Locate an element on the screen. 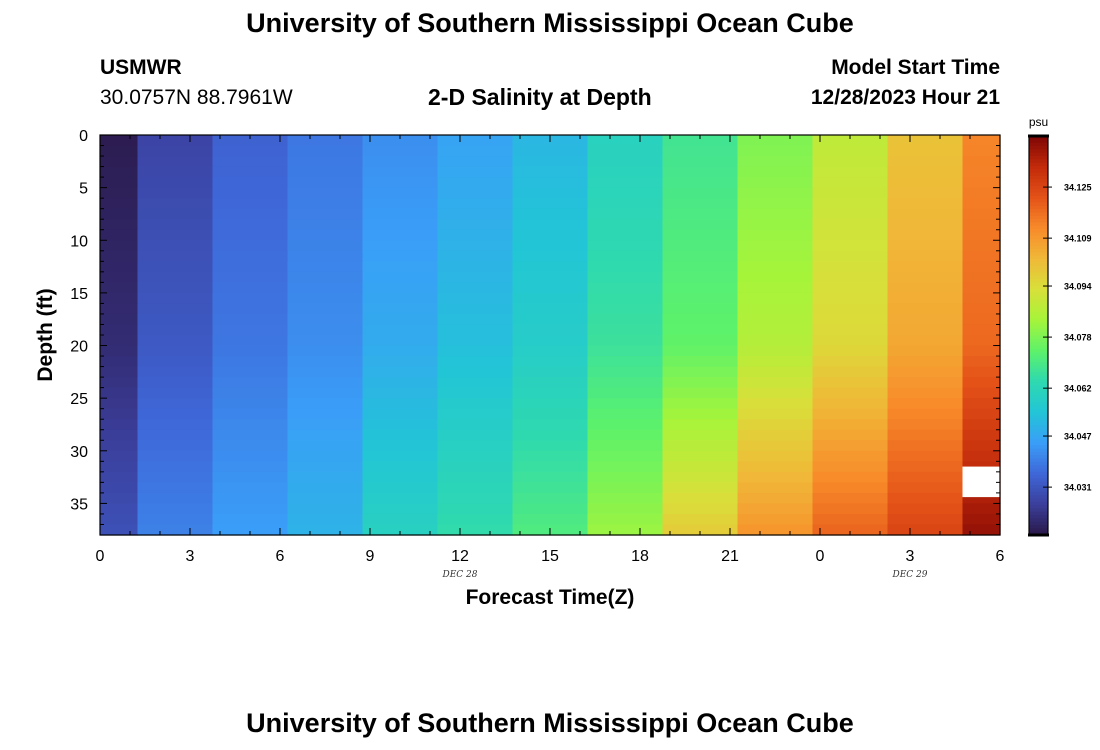 Image resolution: width=1100 pixels, height=750 pixels. station-name: USMWR is located at coordinates (141, 67).